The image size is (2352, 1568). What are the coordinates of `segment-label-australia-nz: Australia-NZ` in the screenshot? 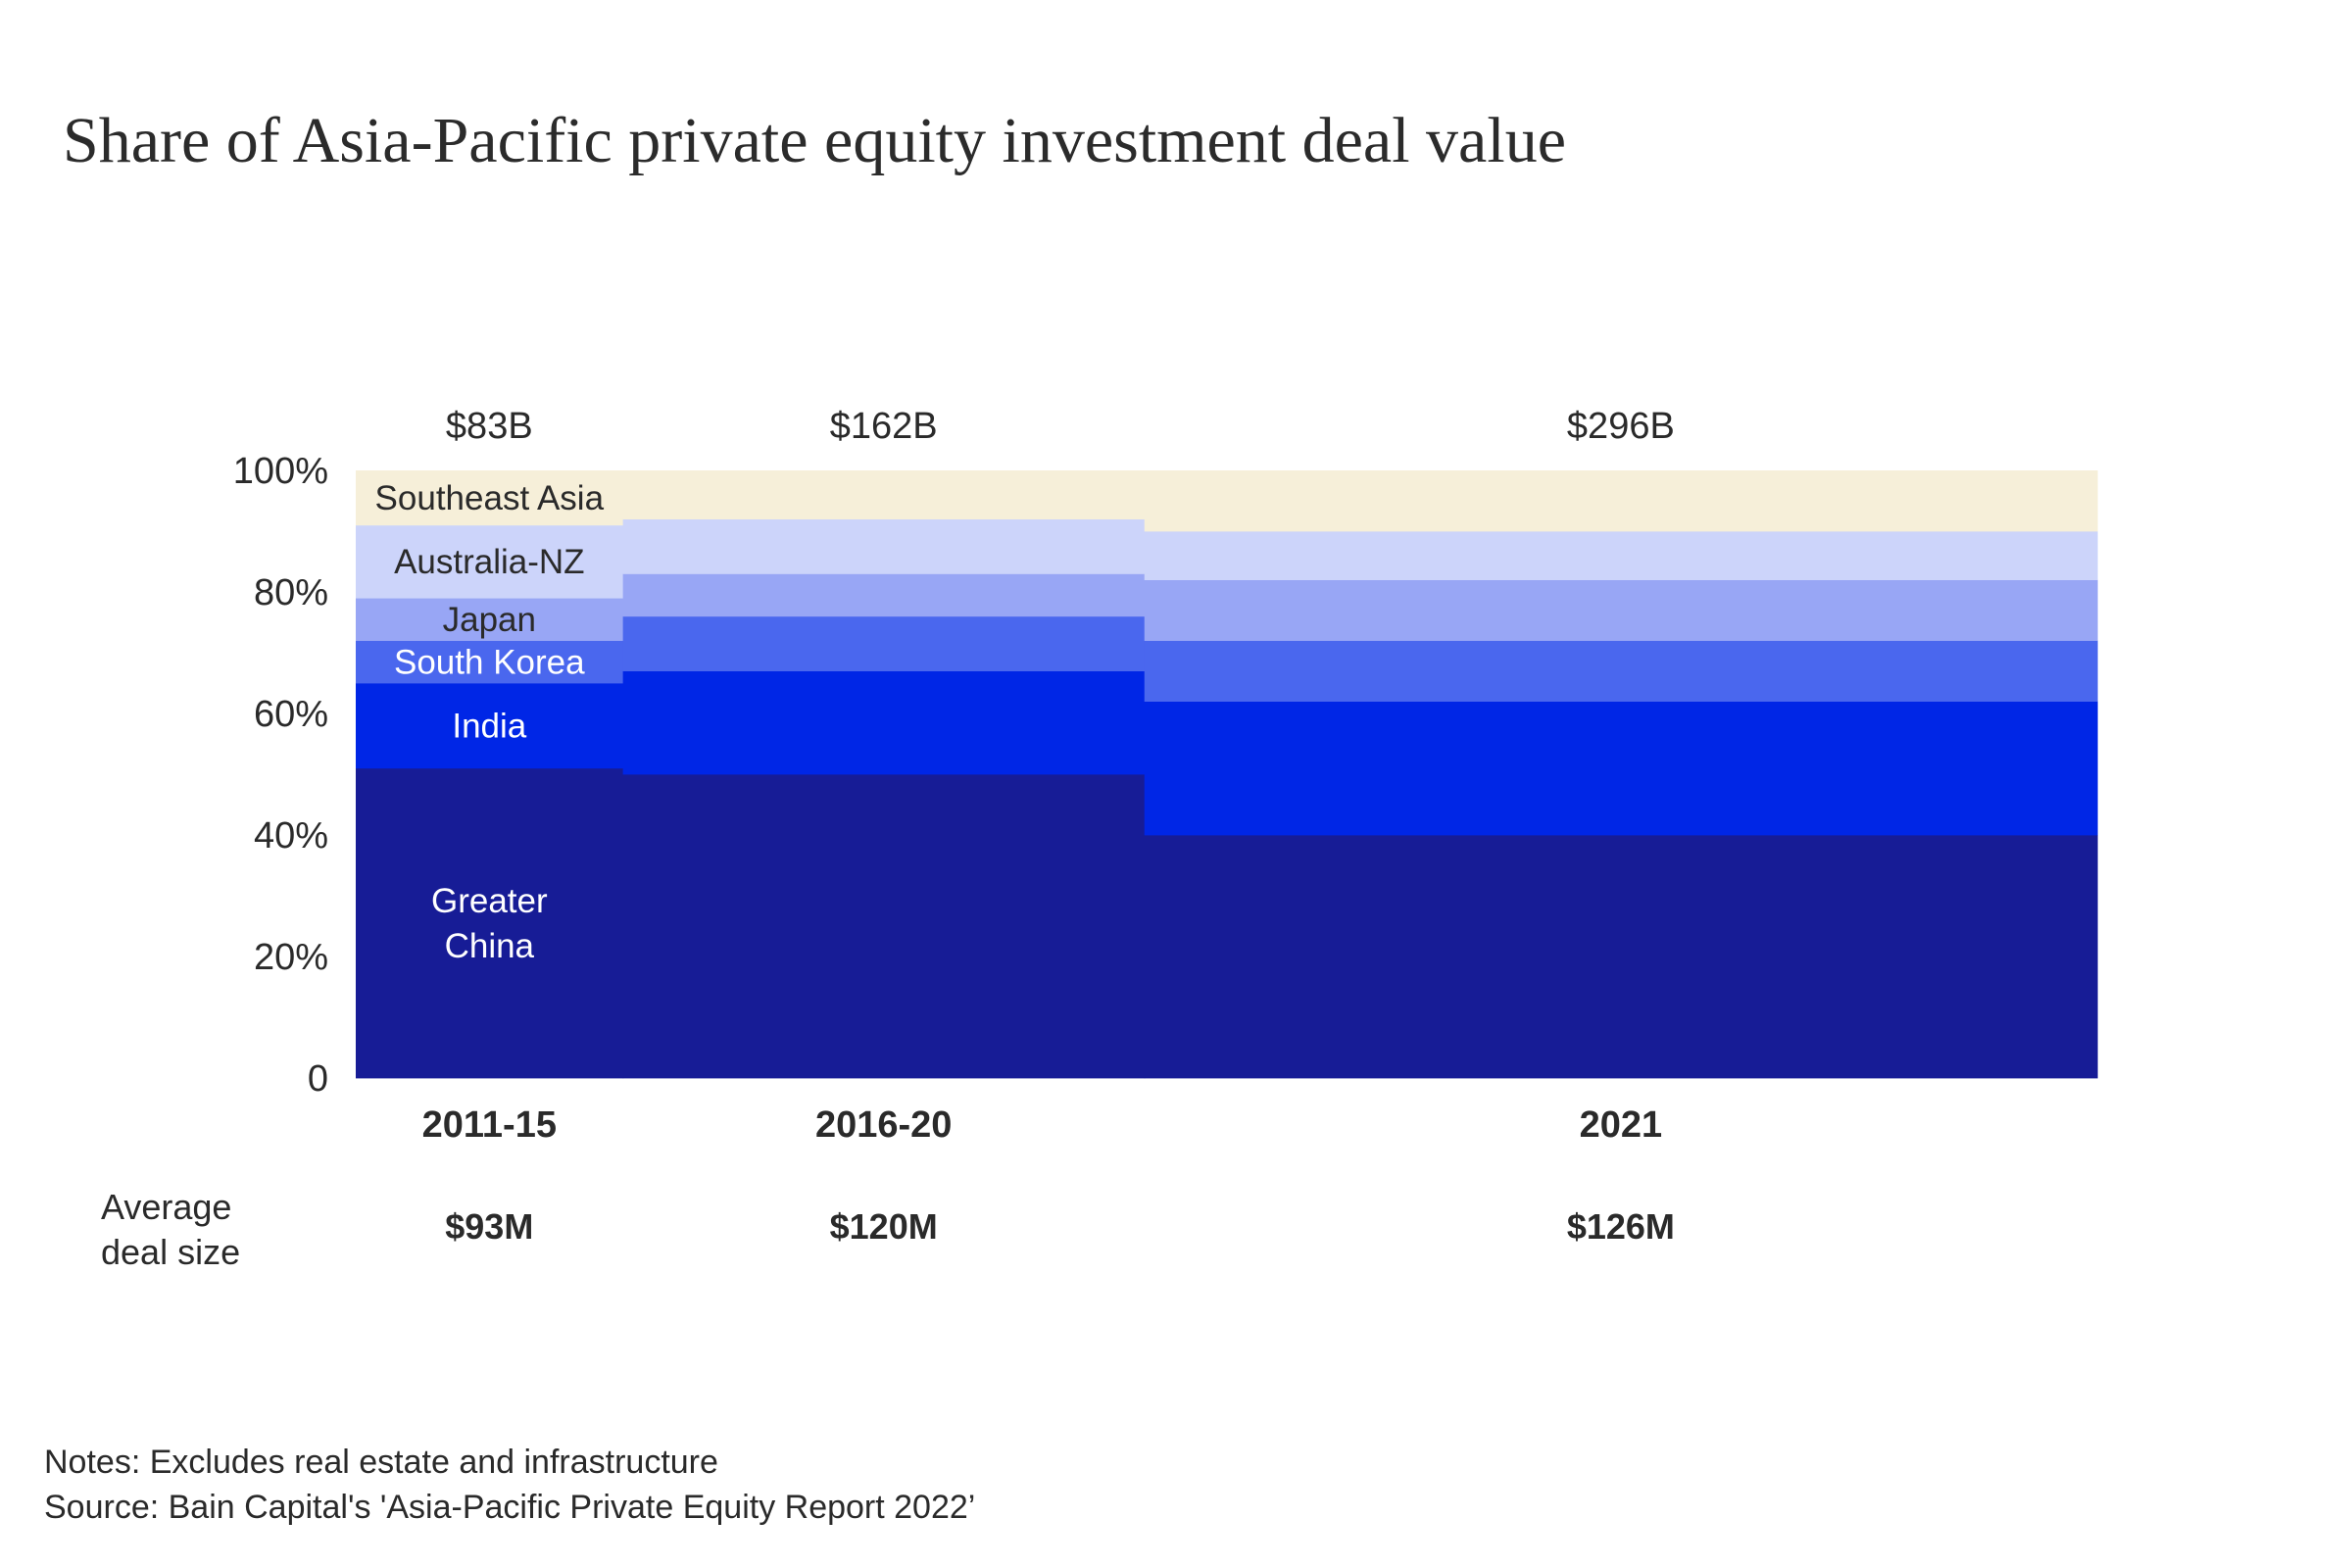 It's located at (489, 562).